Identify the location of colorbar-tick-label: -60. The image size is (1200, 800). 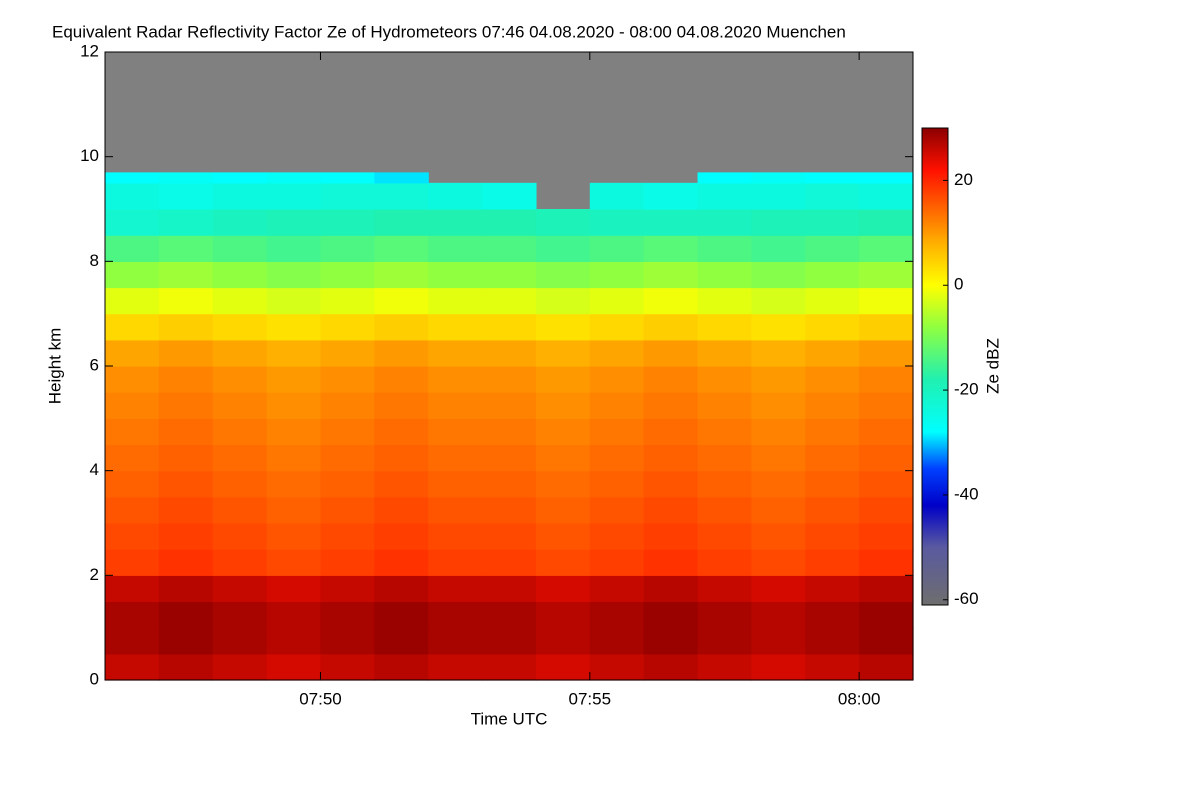
(966, 598).